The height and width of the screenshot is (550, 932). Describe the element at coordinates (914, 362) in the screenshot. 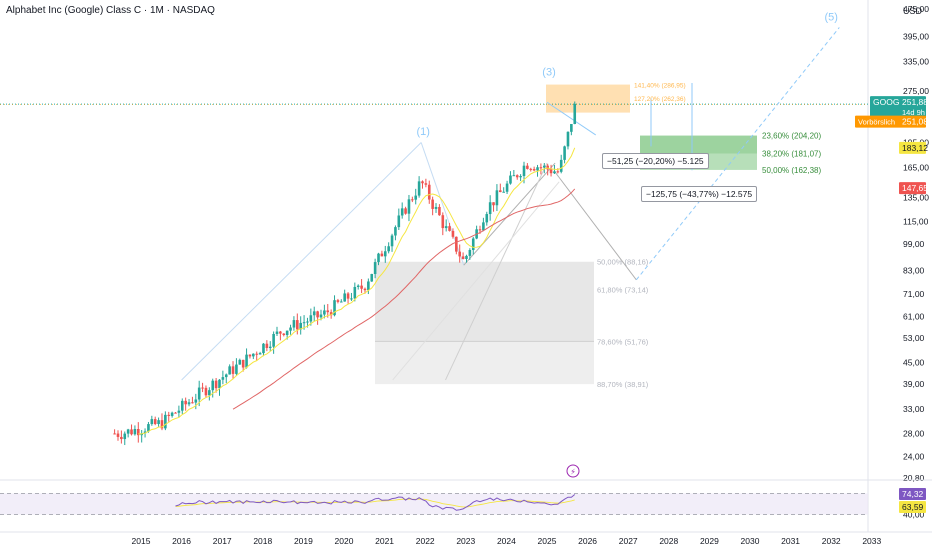

I see `price-tick: 45,00` at that location.